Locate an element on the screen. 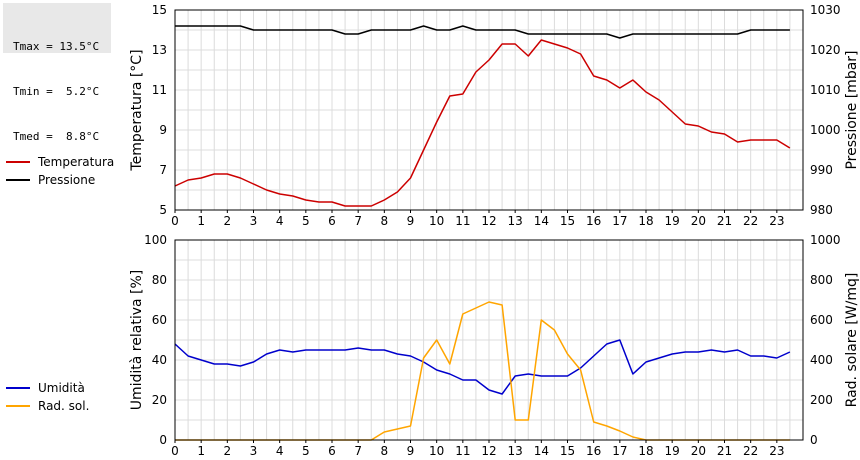 The image size is (860, 460). y-right-tick-label: 990 is located at coordinates (821, 170).